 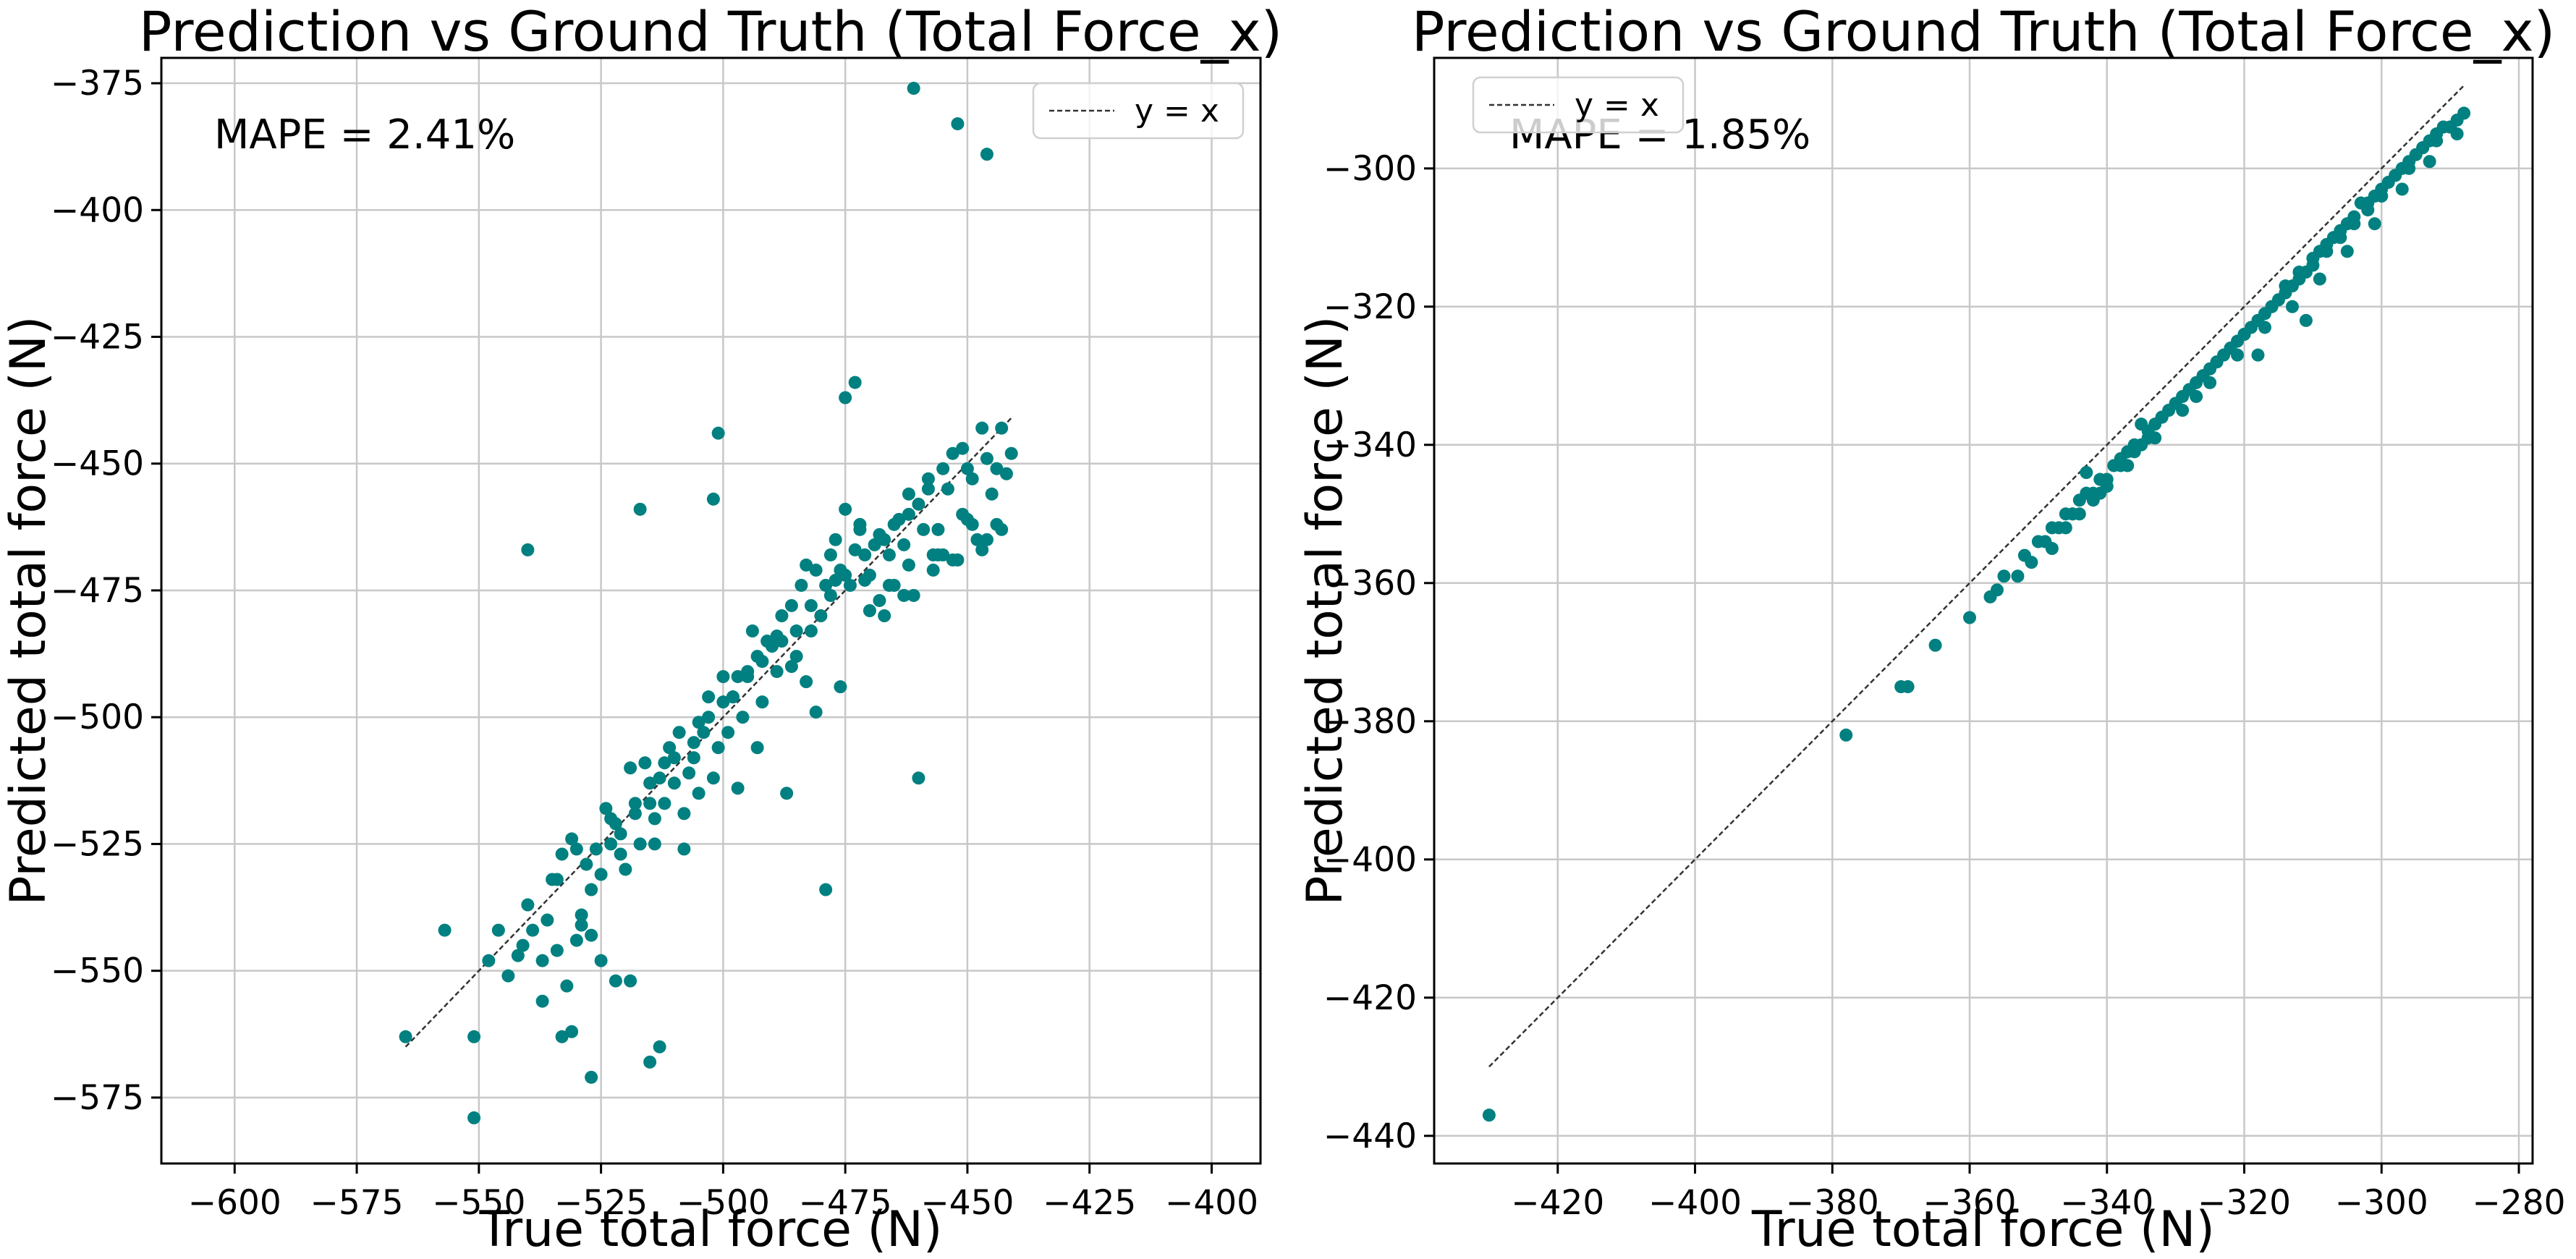 I want to click on legend-label: y = x, so click(x=1177, y=111).